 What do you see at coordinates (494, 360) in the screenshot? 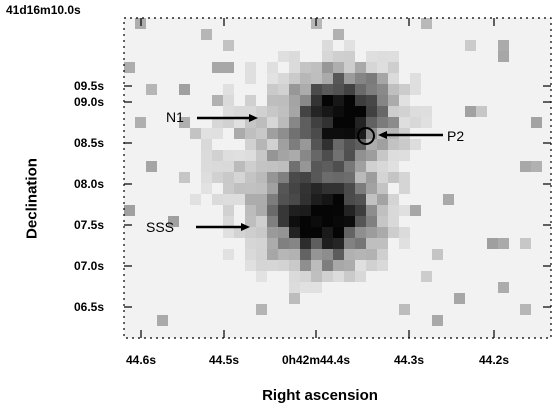
I see `x-tick-label: 44.2s` at bounding box center [494, 360].